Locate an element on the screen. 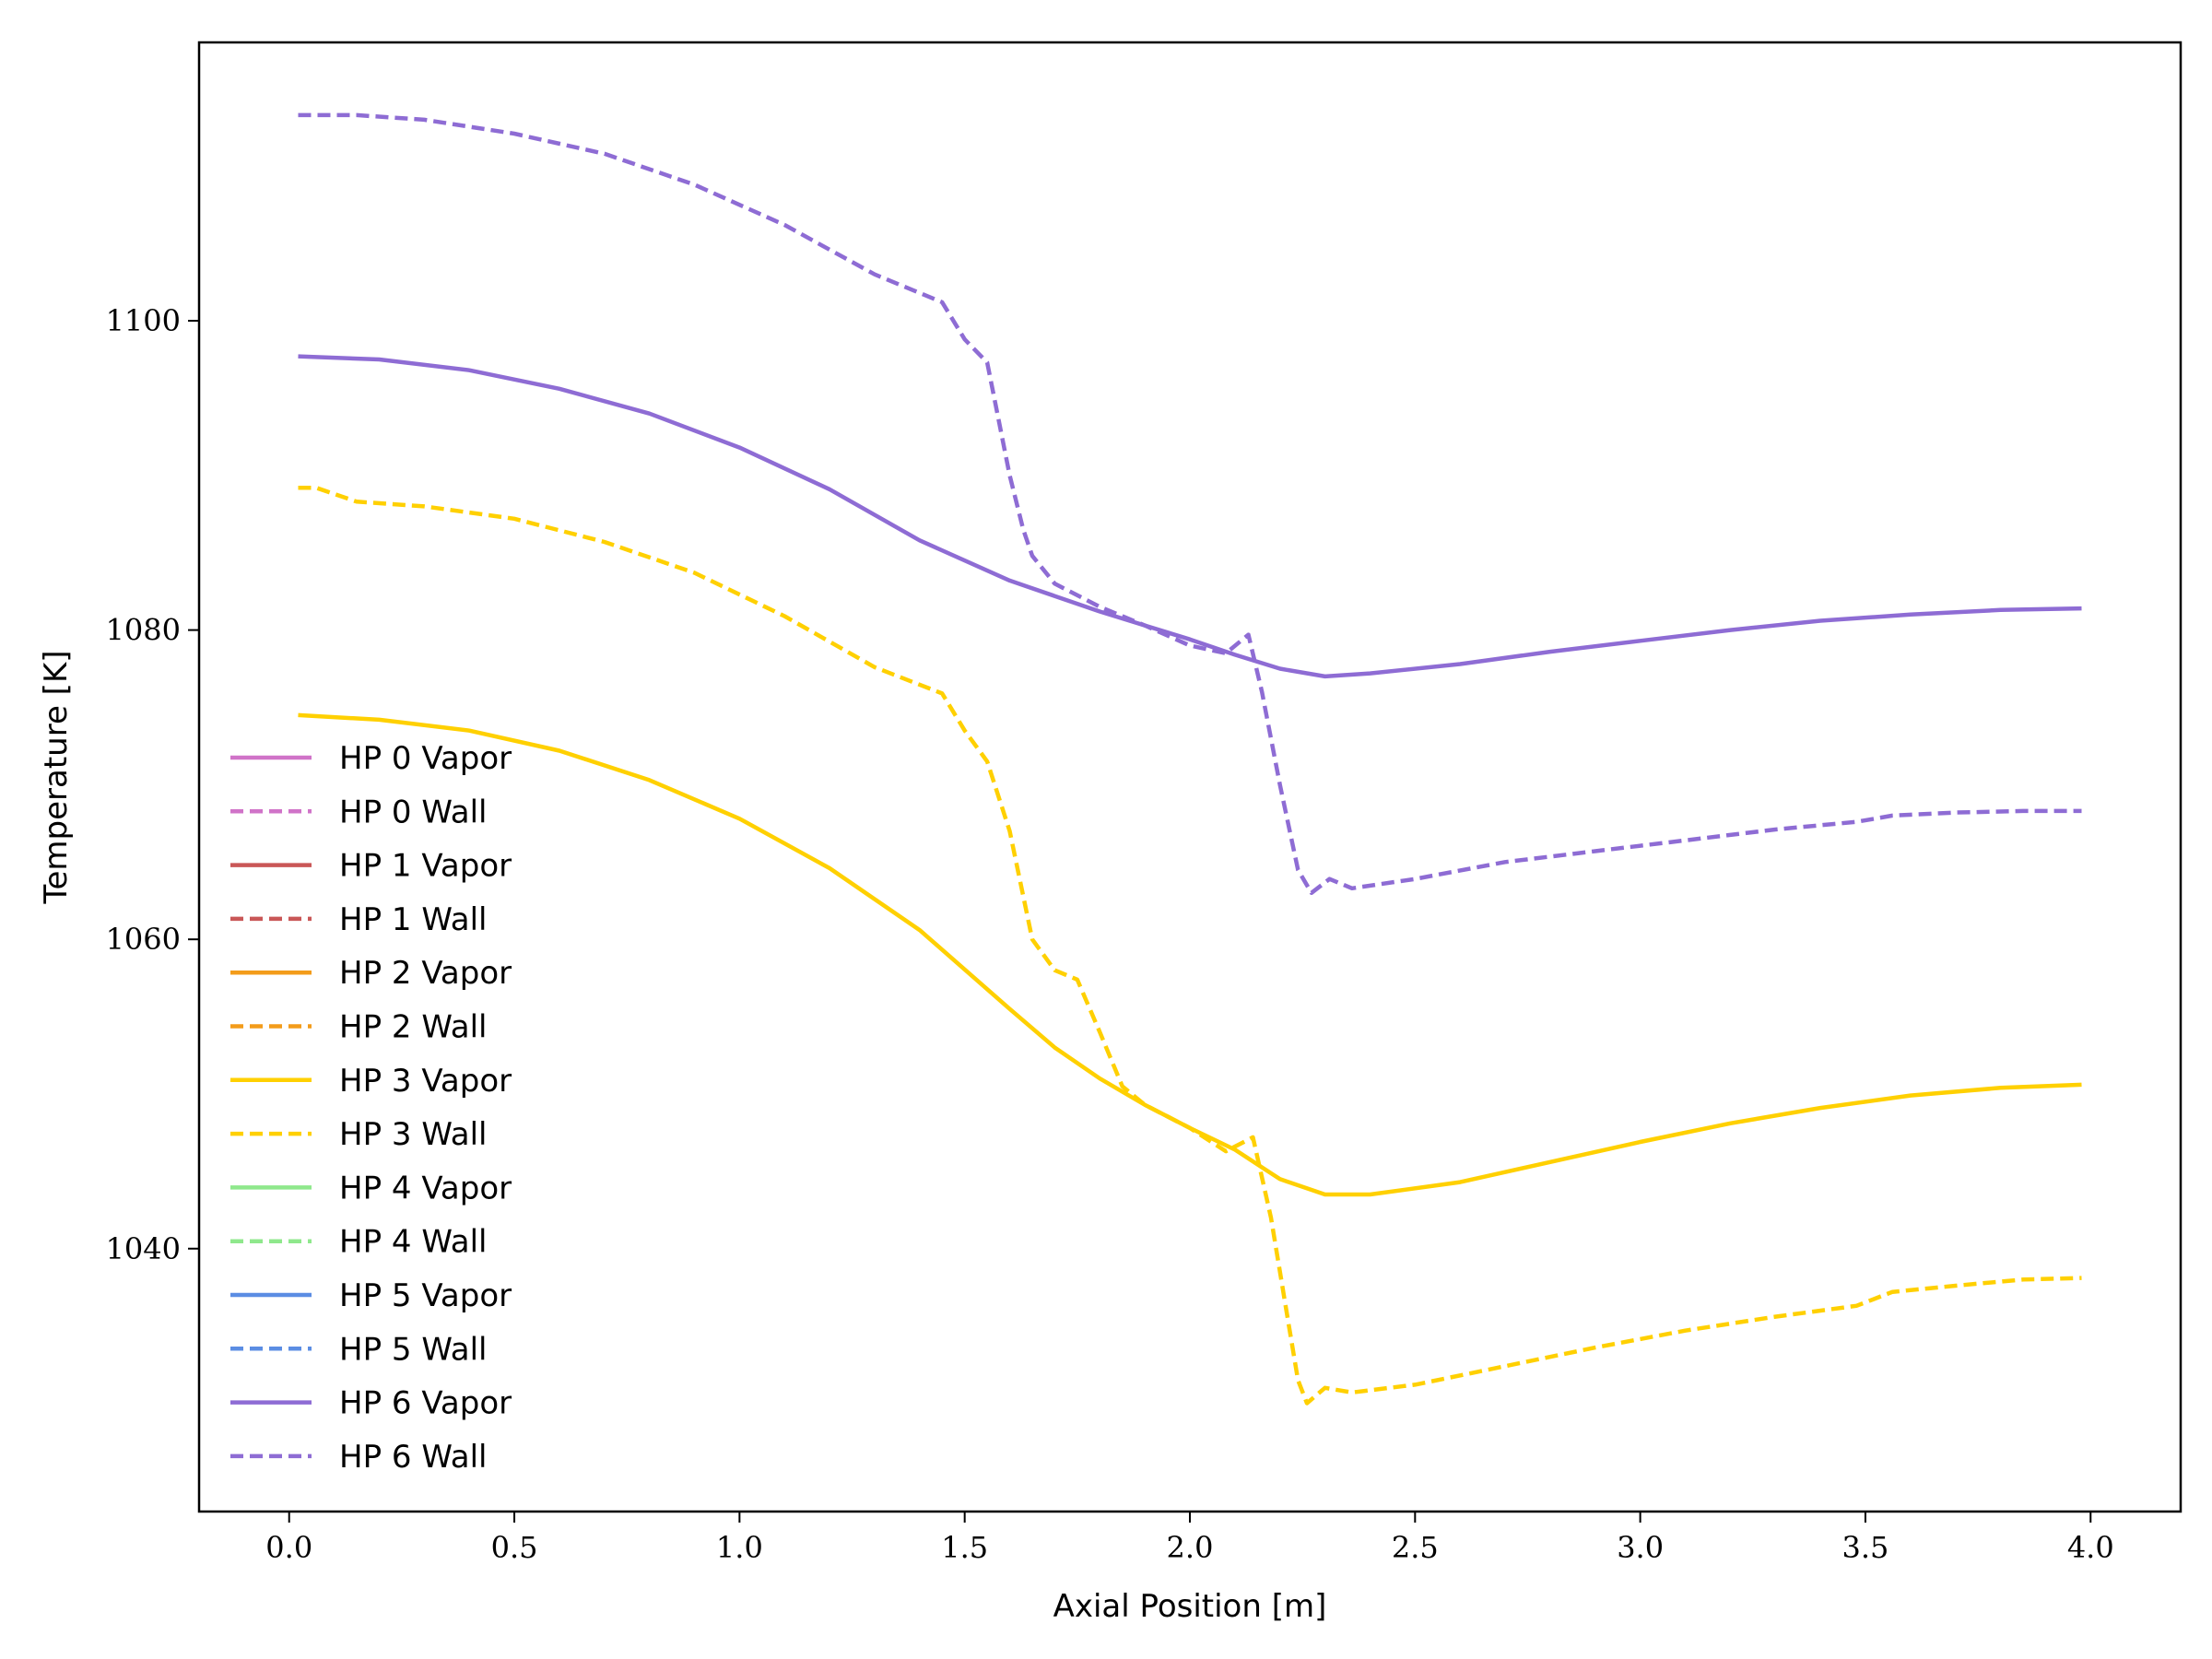  x-tick-label: 0.0 is located at coordinates (288, 1547).